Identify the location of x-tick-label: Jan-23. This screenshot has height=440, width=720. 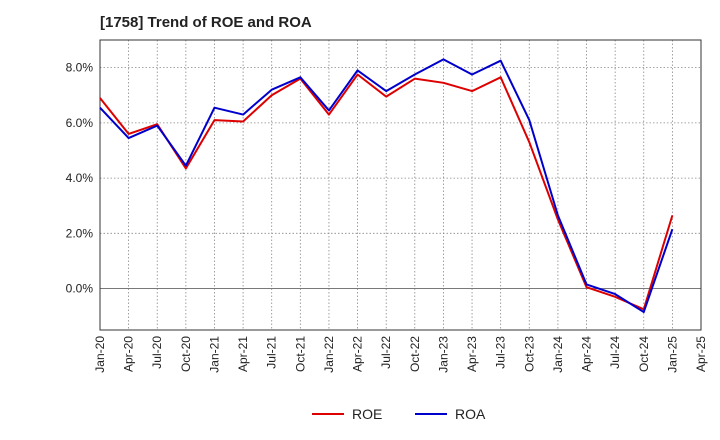
(443, 354).